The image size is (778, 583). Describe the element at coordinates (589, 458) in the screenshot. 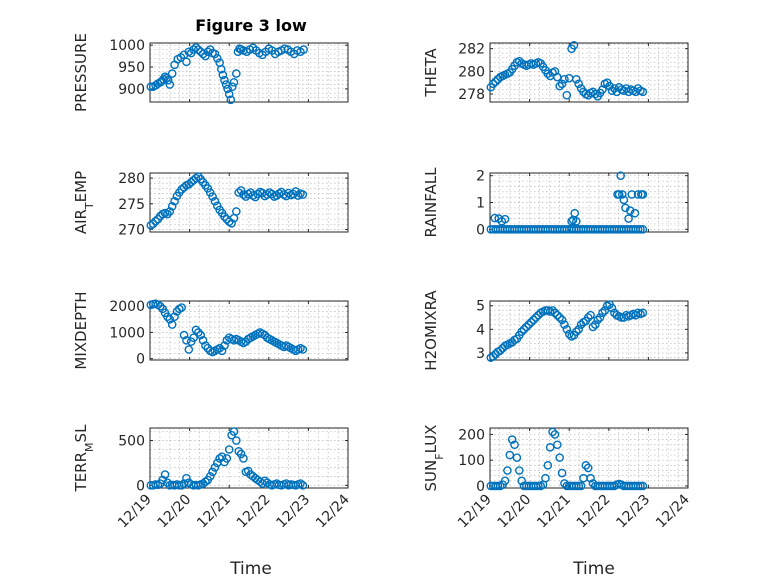

I see `panel-8-axes-frame` at that location.